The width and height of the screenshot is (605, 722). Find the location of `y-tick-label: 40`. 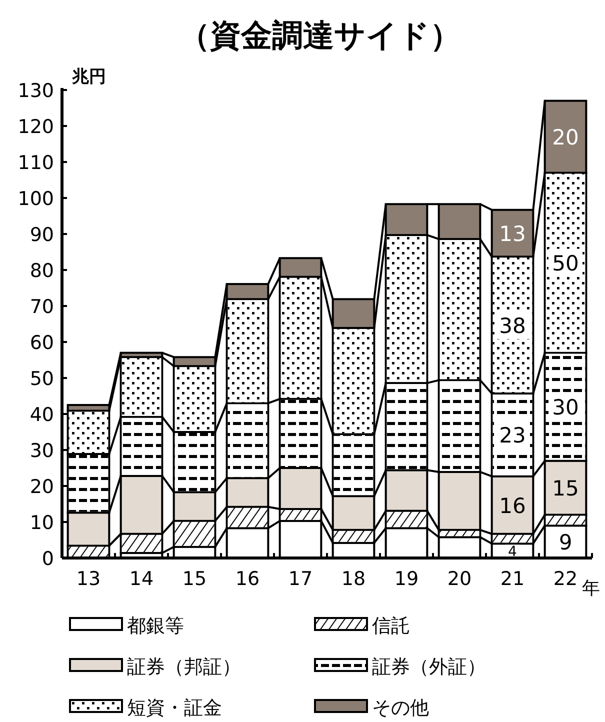

y-tick-label: 40 is located at coordinates (42, 415).